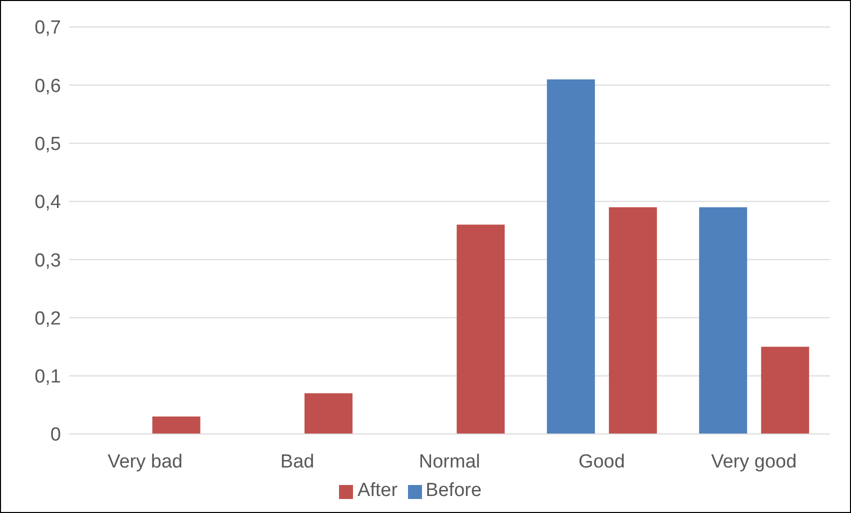 This screenshot has height=513, width=851. Describe the element at coordinates (754, 461) in the screenshot. I see `x-tick-label: Very good` at that location.